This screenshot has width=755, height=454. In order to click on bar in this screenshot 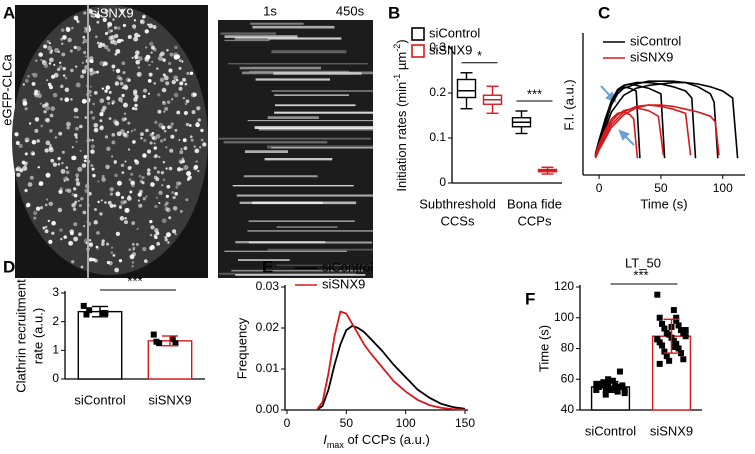, I will do `click(170, 360)`.